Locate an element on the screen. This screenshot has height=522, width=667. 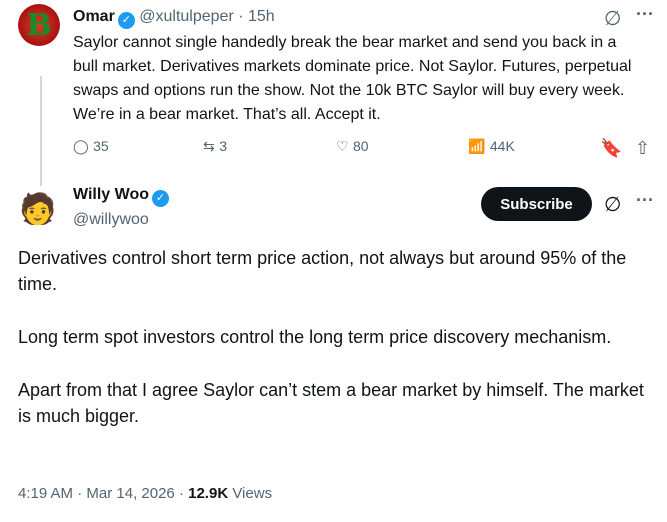
timestamp: 15h is located at coordinates (261, 16).